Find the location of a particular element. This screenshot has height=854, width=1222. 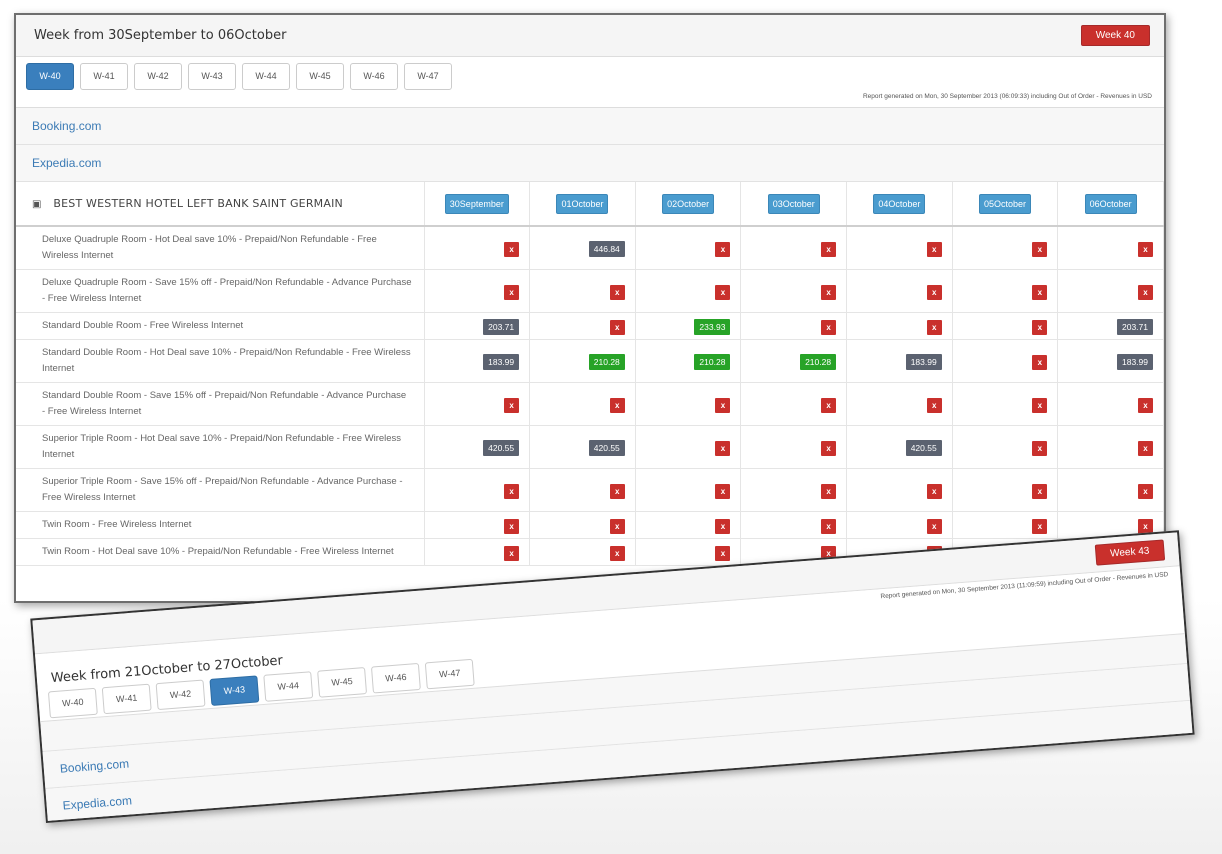

ota-link-booking-com: Booking.com is located at coordinates (590, 126).